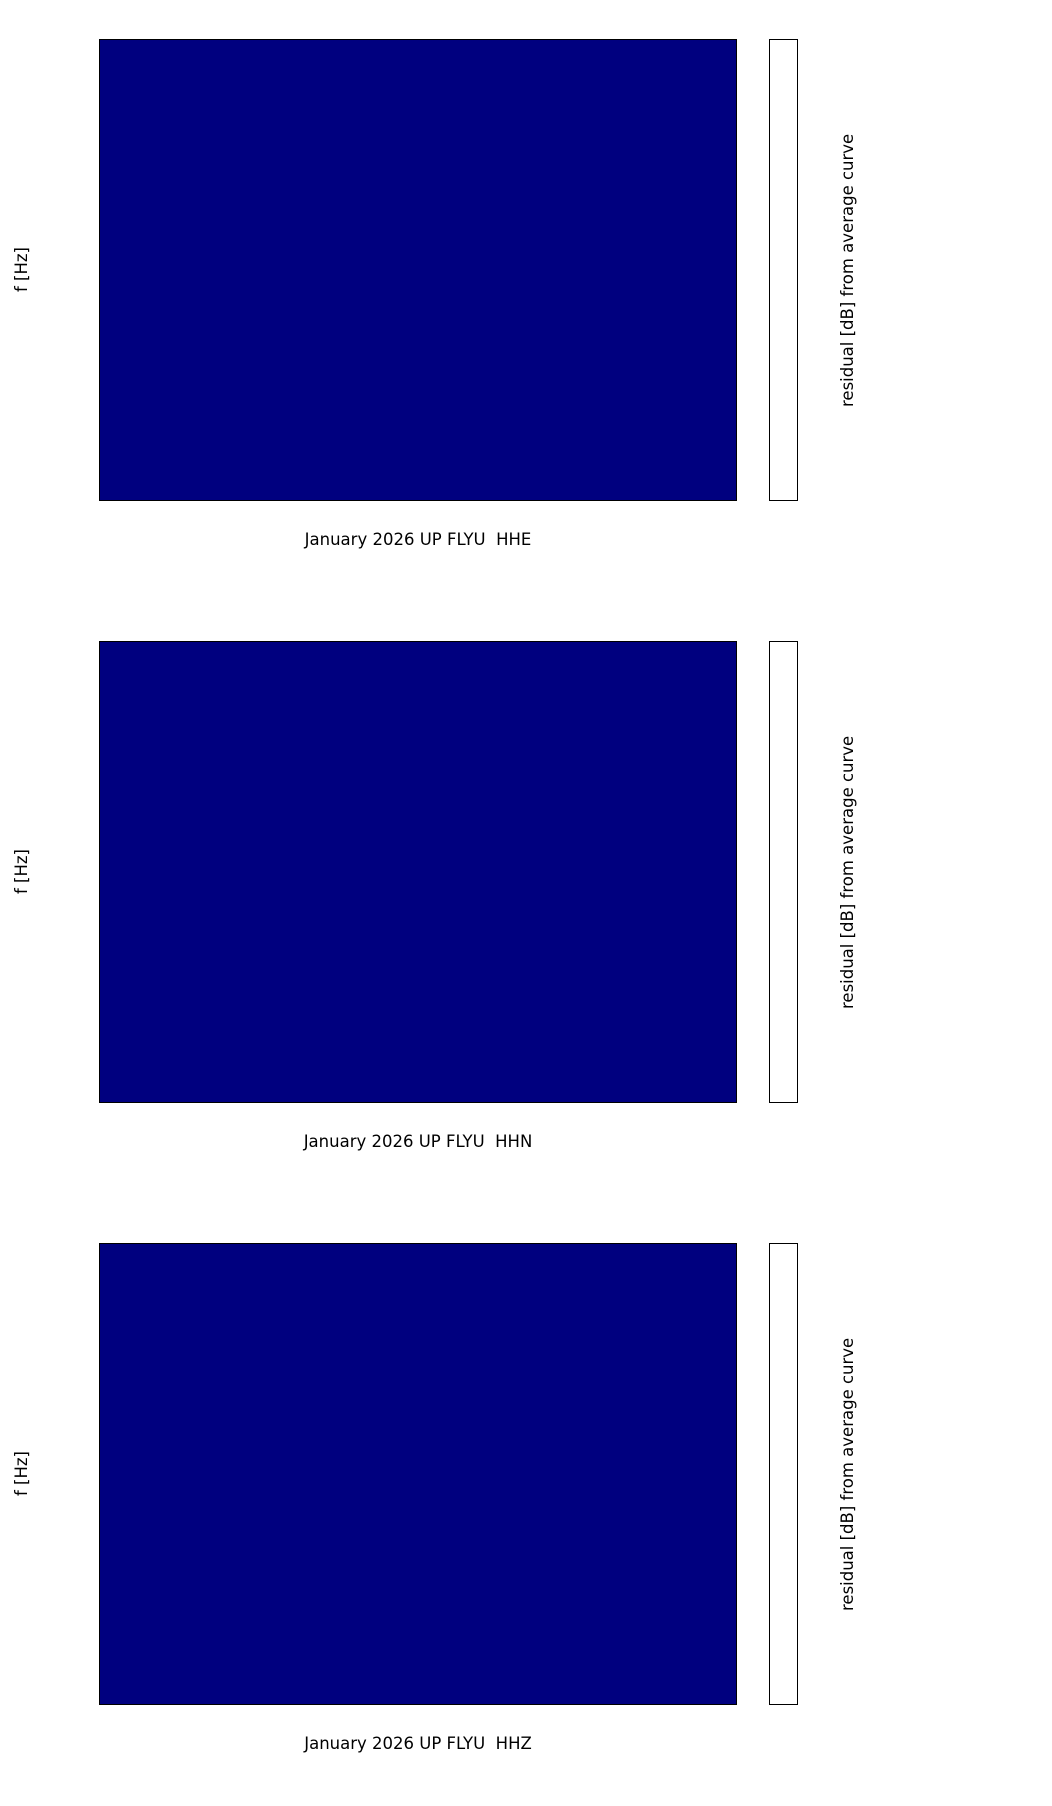  I want to click on x-axis-title: January 2026 UP FLYU HHN, so click(418, 1141).